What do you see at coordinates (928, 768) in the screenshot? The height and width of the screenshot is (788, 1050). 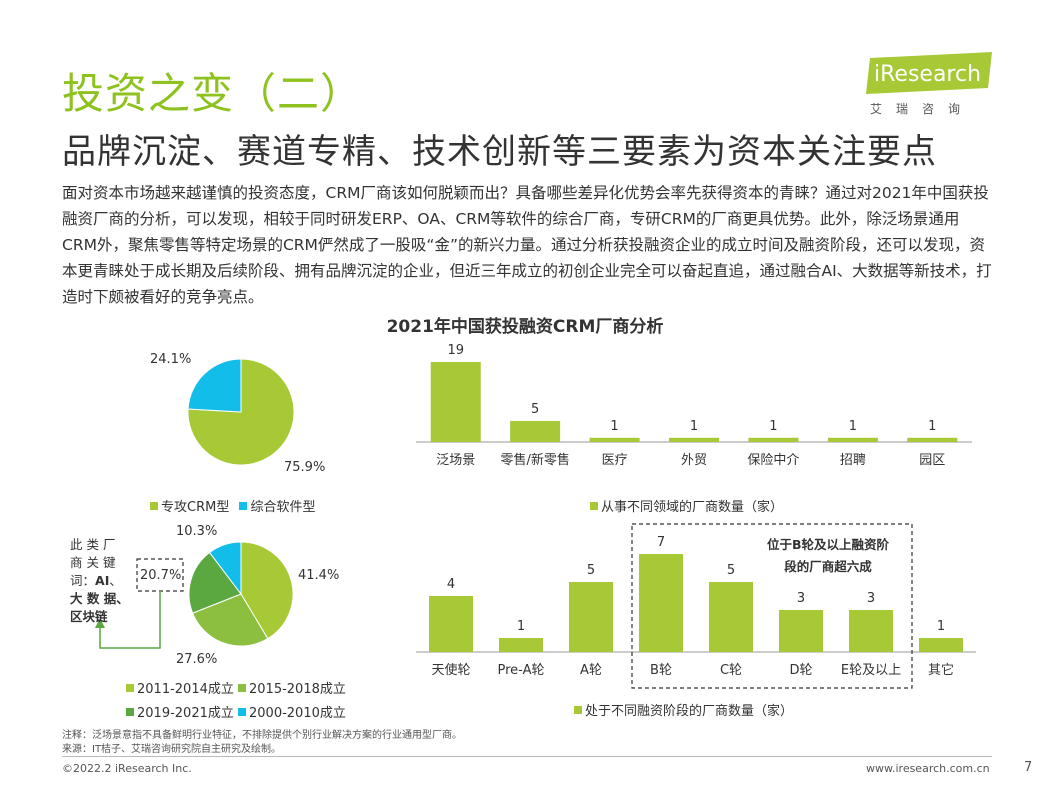 I see `footer-url: www.iresearch.com.cn` at bounding box center [928, 768].